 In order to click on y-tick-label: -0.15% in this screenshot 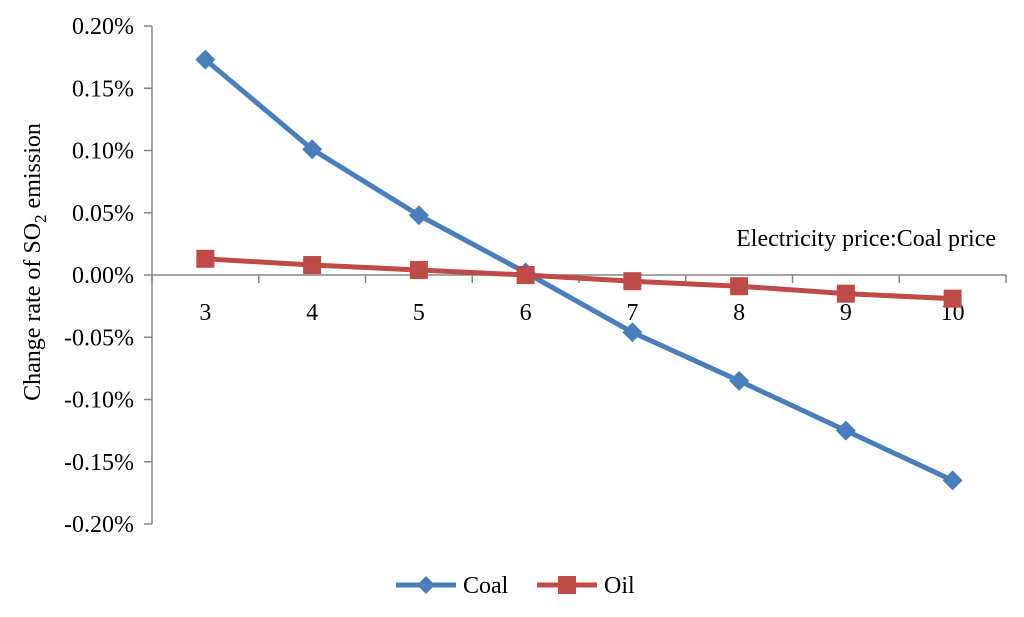, I will do `click(99, 463)`.